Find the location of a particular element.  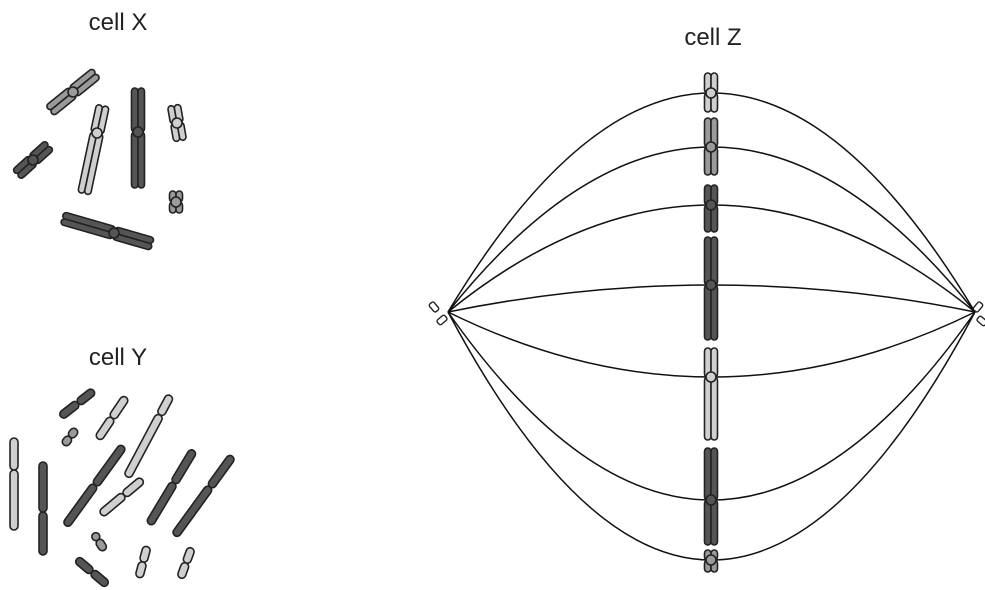

spindle-pole-right is located at coordinates (978, 314).